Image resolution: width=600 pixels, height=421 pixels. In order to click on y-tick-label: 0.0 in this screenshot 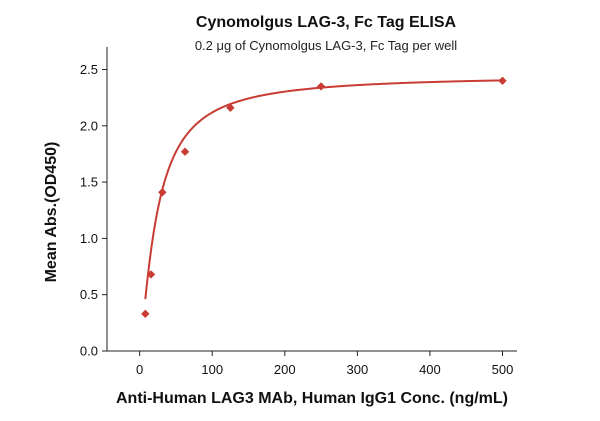, I will do `click(89, 351)`.